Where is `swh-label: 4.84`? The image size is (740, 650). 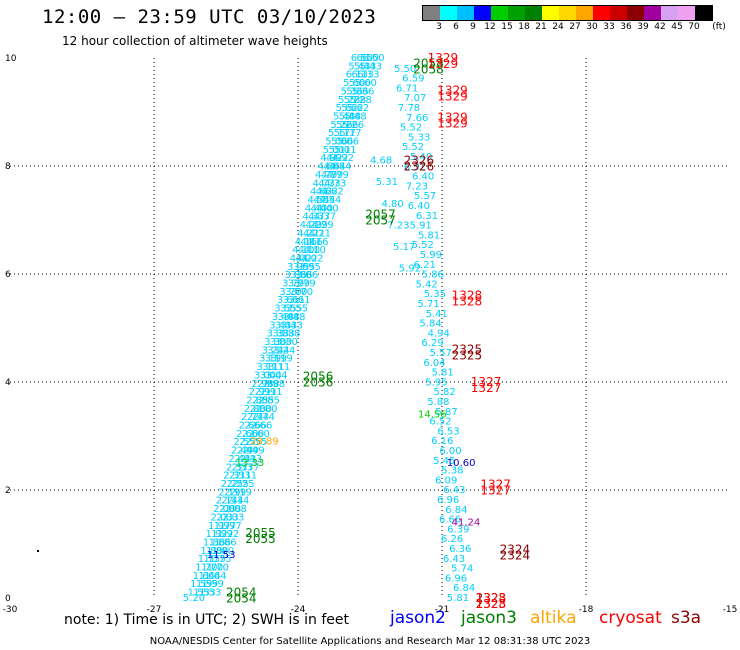
swh-label: 4.84 is located at coordinates (340, 167).